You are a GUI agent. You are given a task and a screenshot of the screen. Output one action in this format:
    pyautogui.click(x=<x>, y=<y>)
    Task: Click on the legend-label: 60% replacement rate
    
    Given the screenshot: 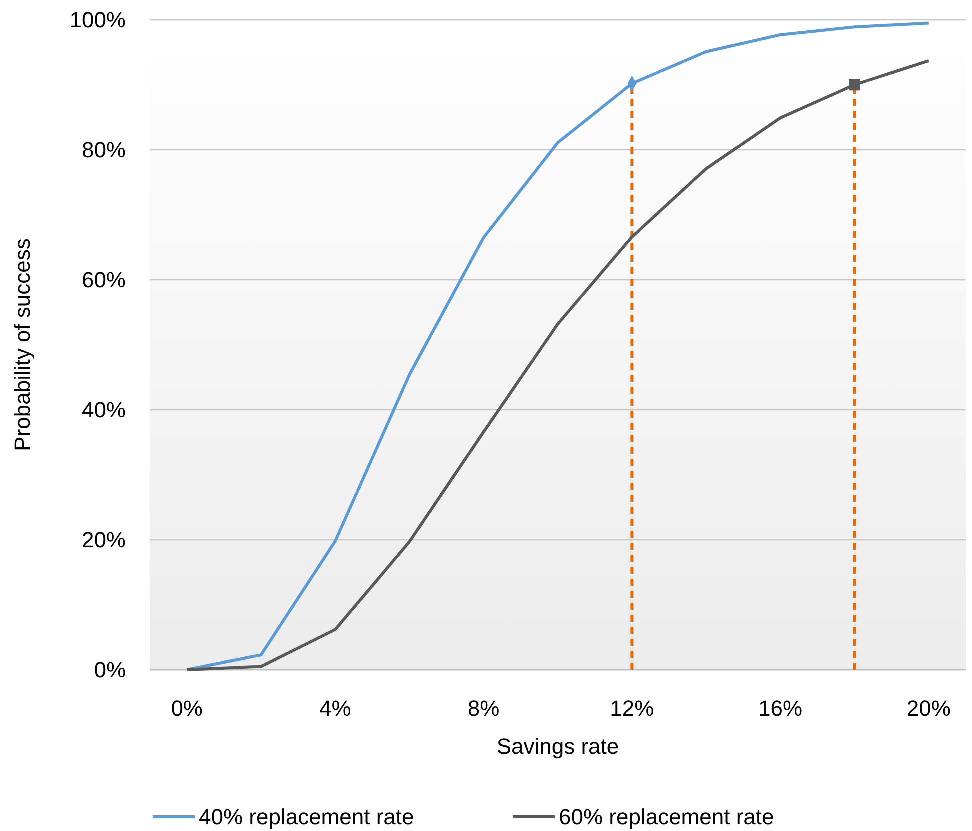 What is the action you would take?
    pyautogui.click(x=666, y=817)
    